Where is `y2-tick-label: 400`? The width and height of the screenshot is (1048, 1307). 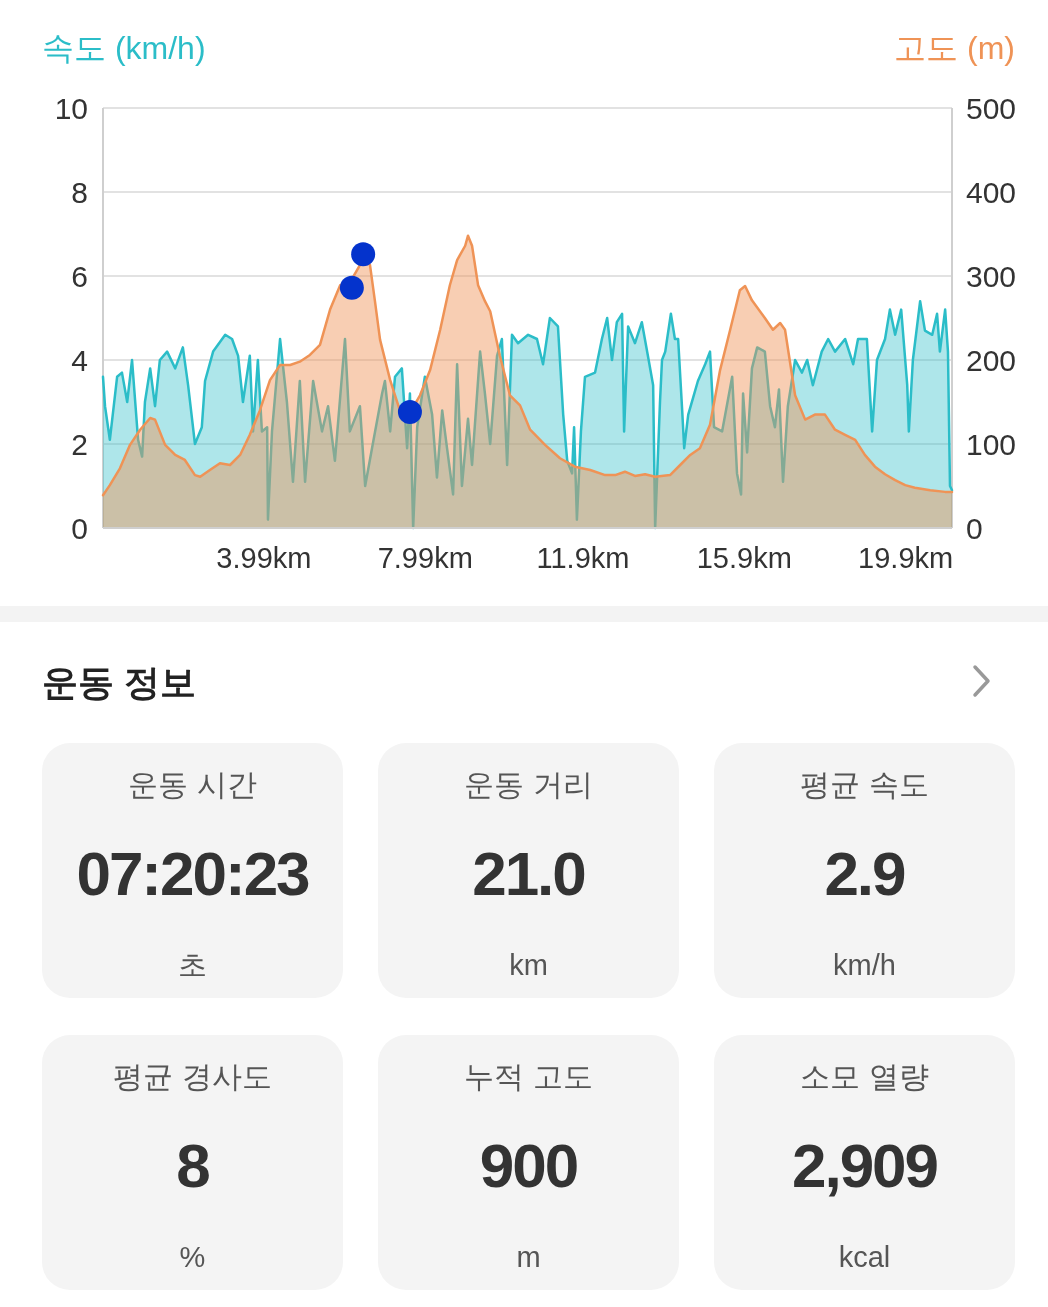 y2-tick-label: 400 is located at coordinates (991, 192).